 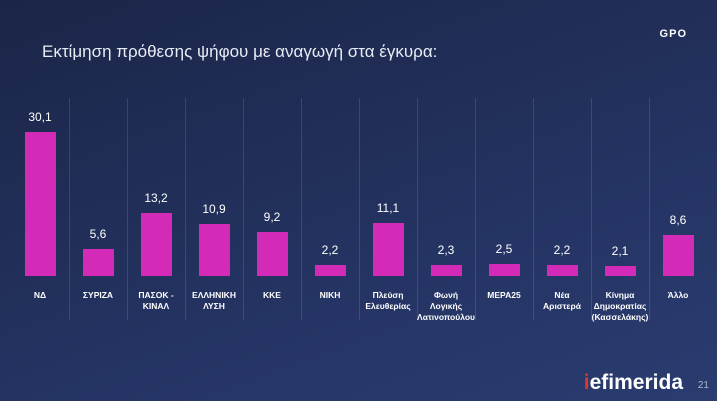 What do you see at coordinates (40, 295) in the screenshot?
I see `category-label: ΝΔ` at bounding box center [40, 295].